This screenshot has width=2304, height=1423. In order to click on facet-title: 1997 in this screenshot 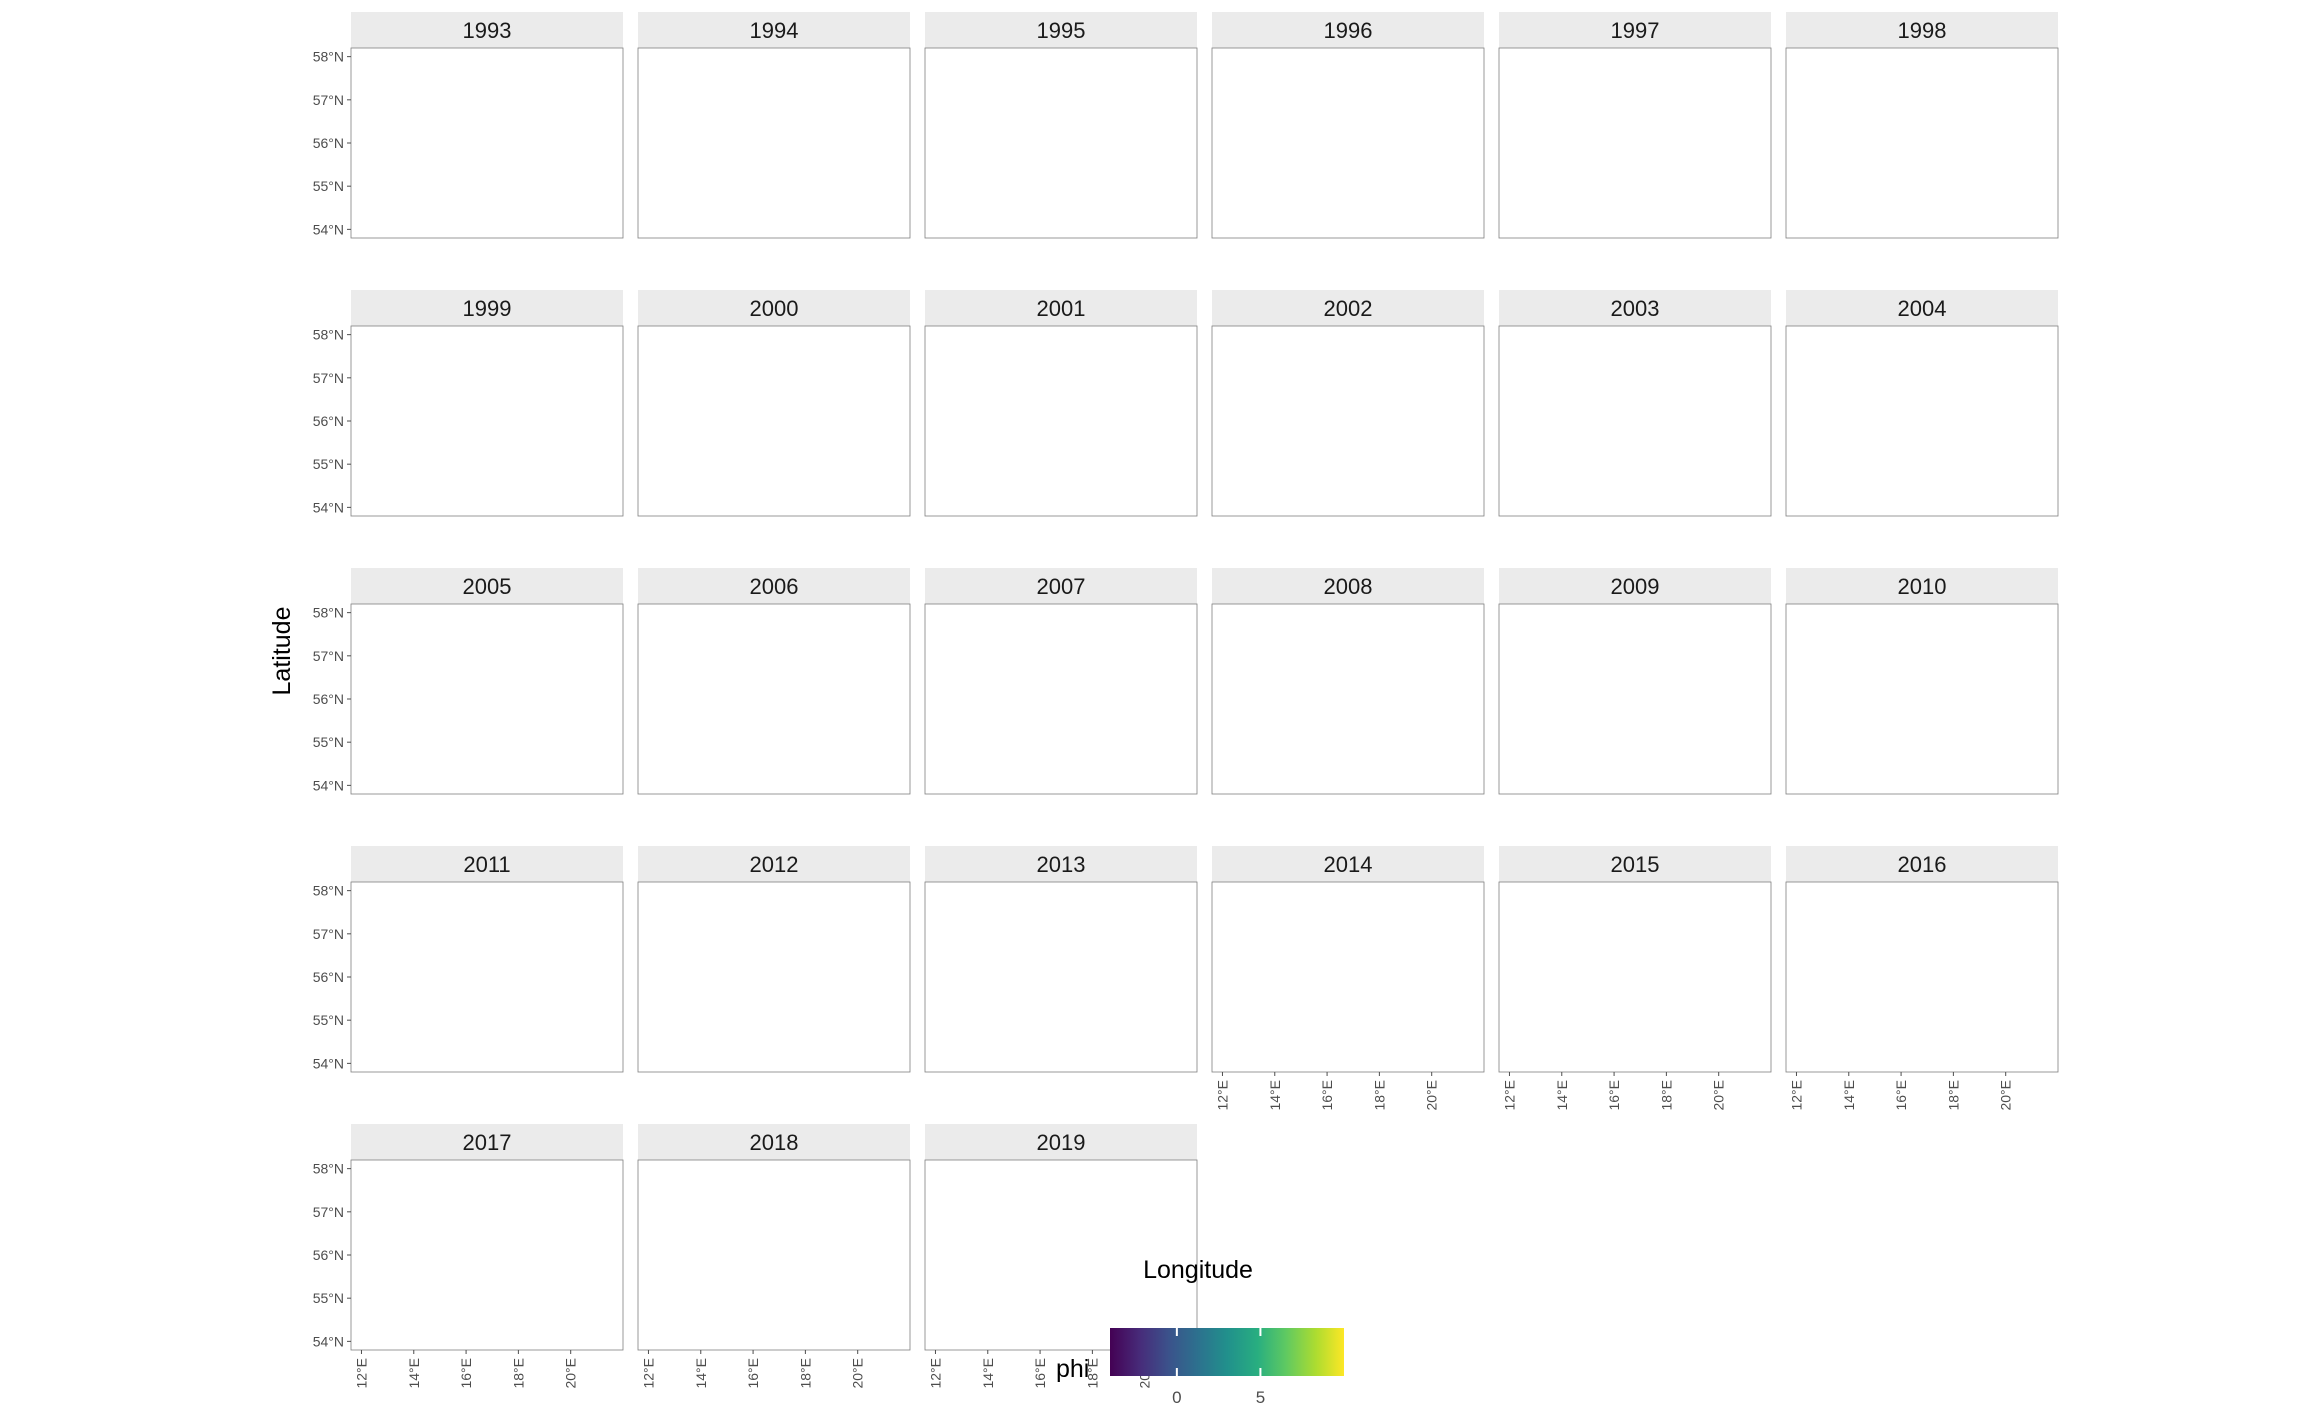, I will do `click(1635, 30)`.